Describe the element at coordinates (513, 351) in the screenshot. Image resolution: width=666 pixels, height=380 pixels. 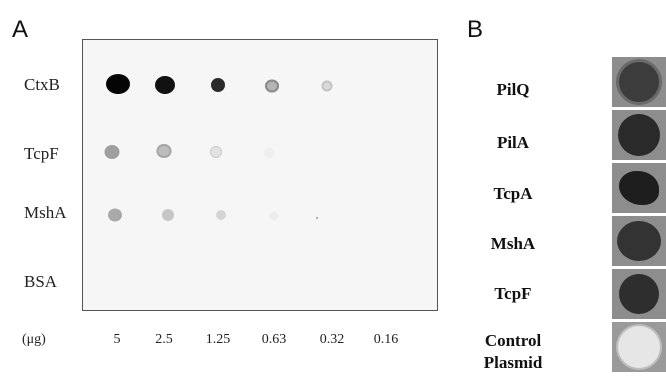
I see `b-label-control-plasmid: Control Plasmid` at that location.